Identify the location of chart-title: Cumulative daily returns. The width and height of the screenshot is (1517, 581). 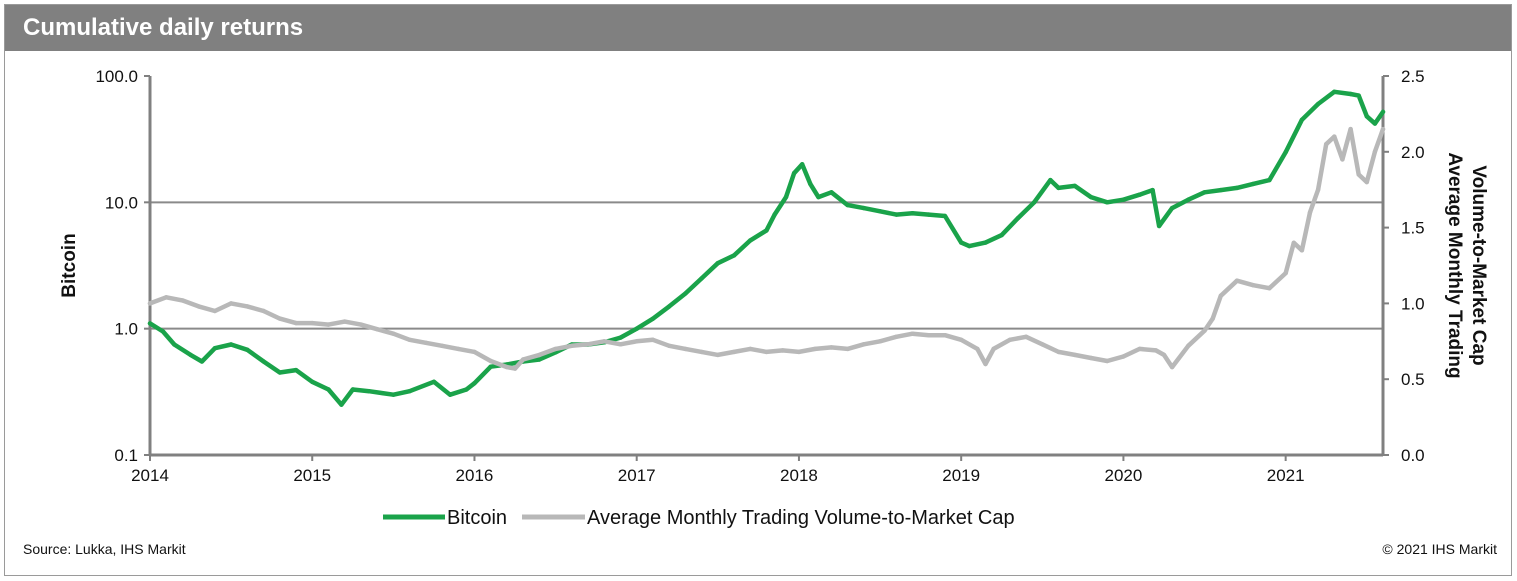
(163, 27).